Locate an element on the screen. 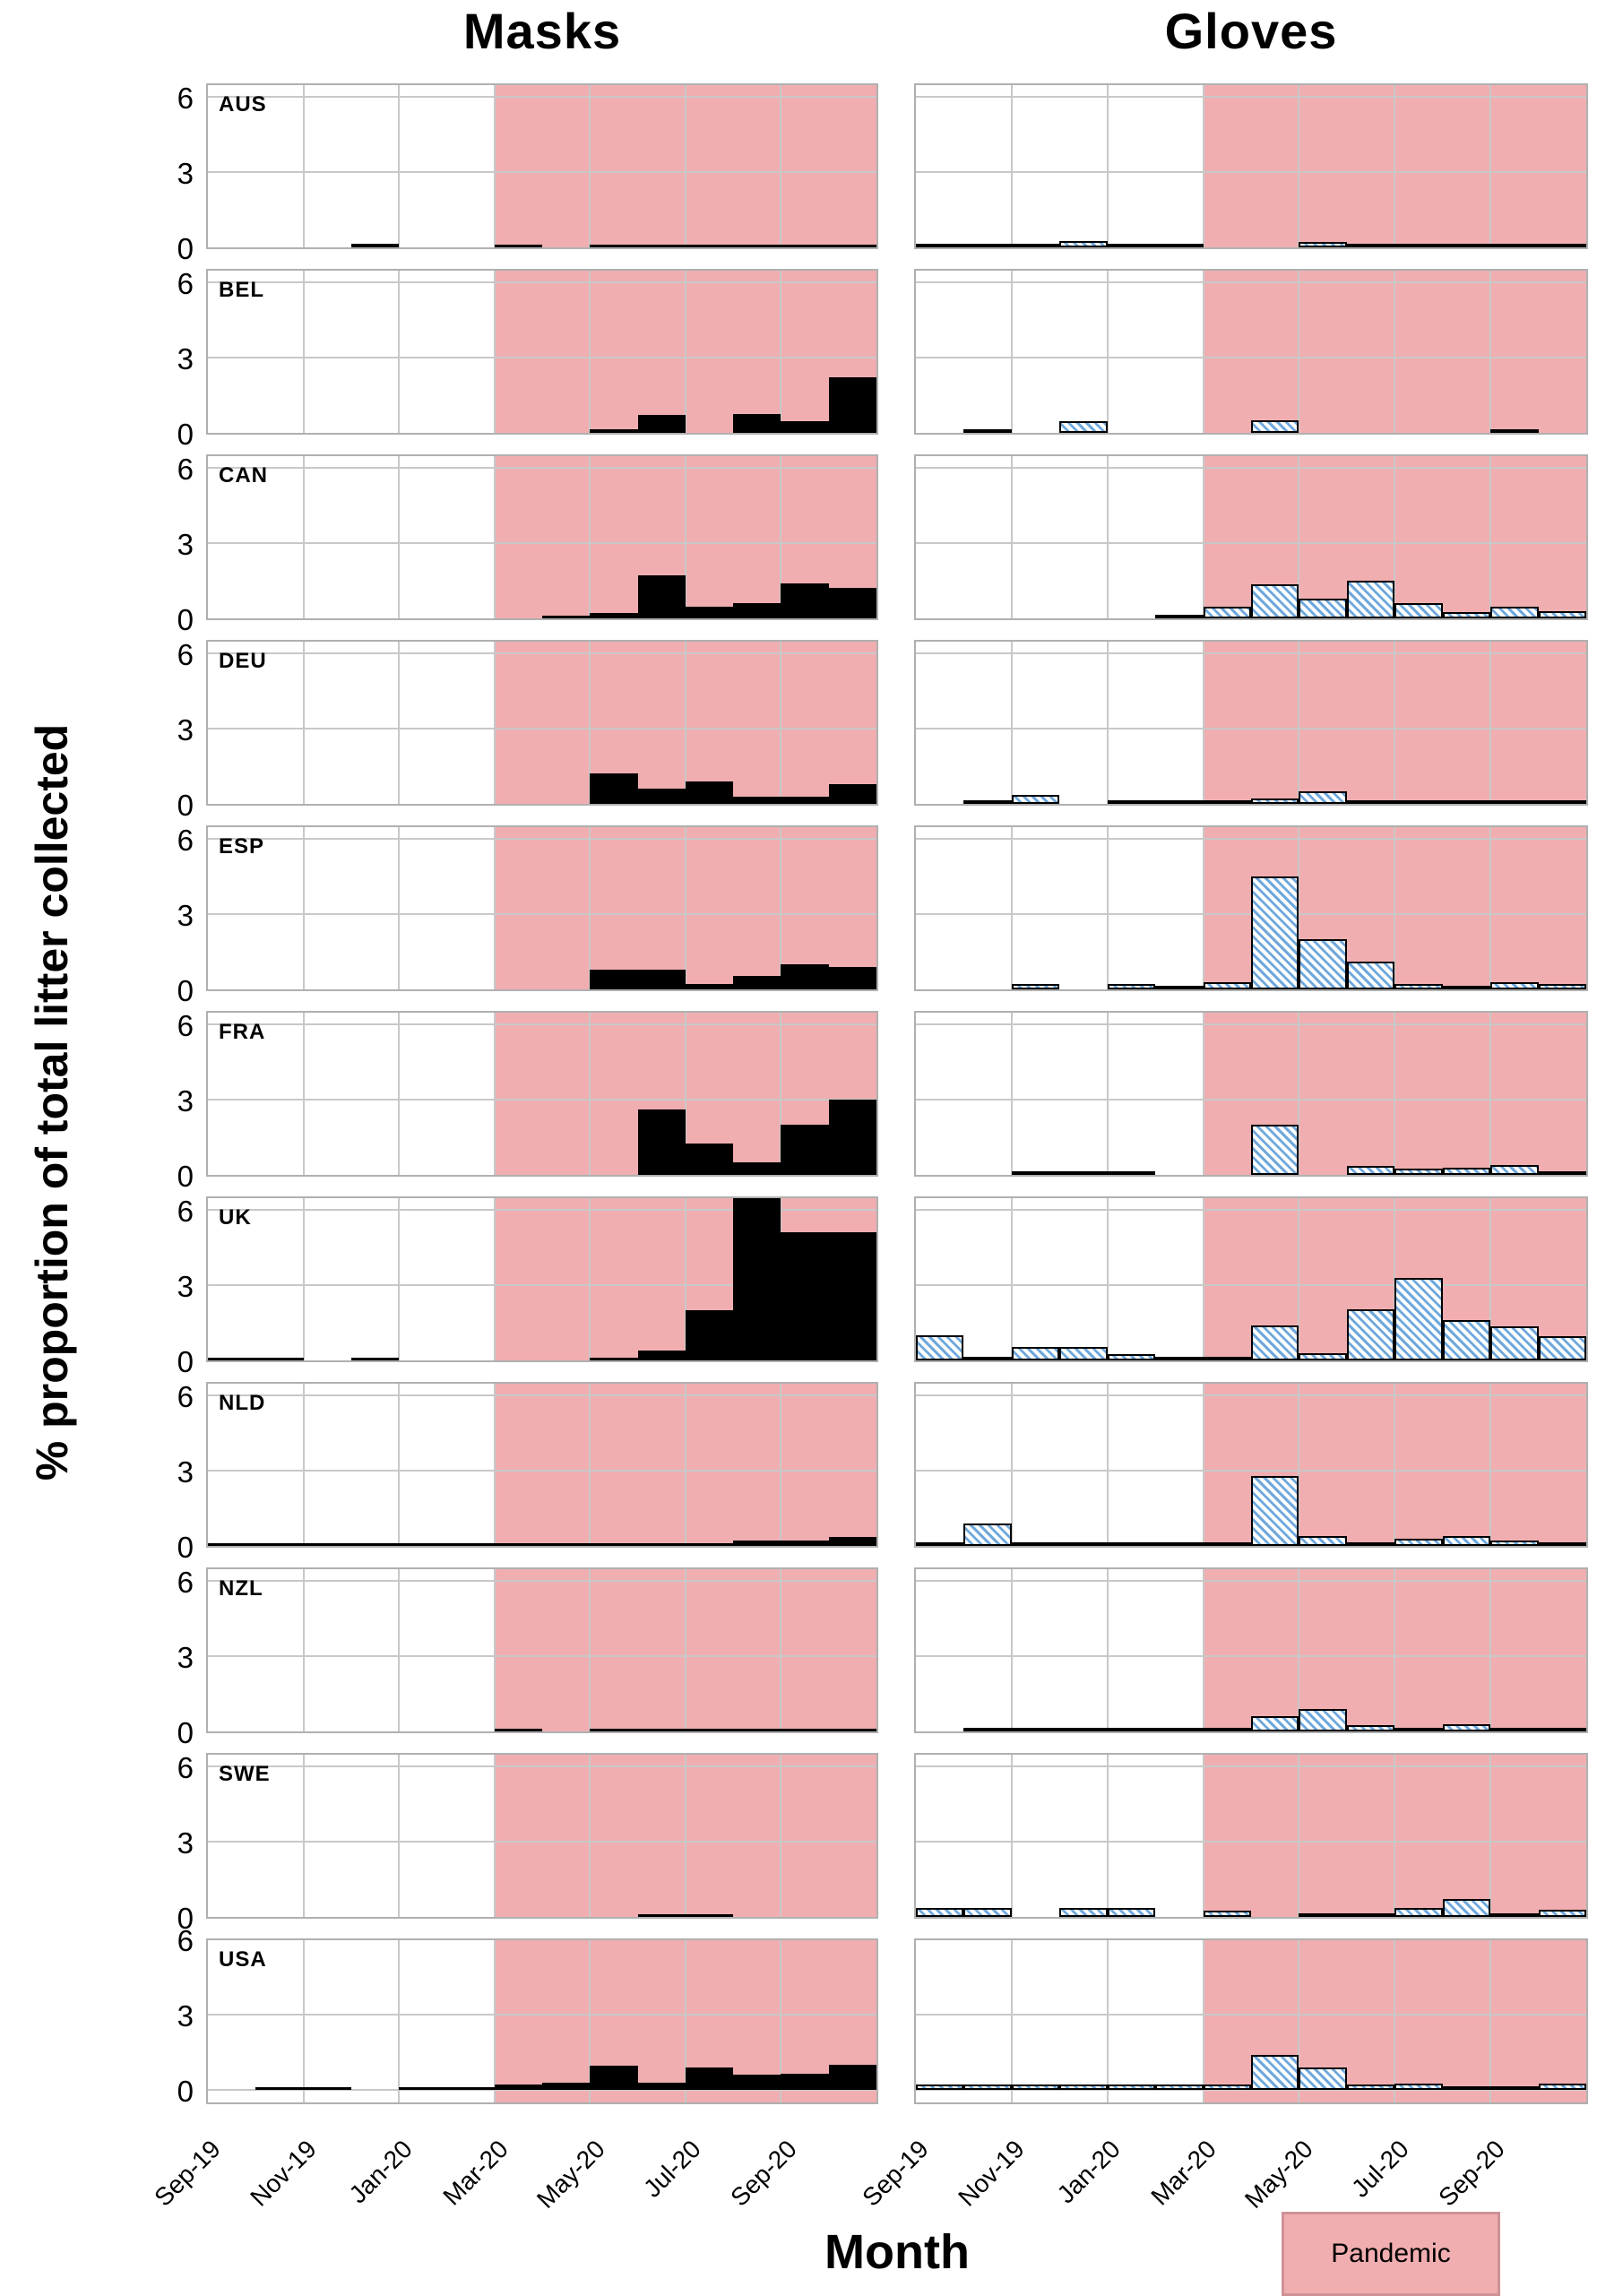 This screenshot has height=2296, width=1597. panel-fra-masks: FRA is located at coordinates (542, 1094).